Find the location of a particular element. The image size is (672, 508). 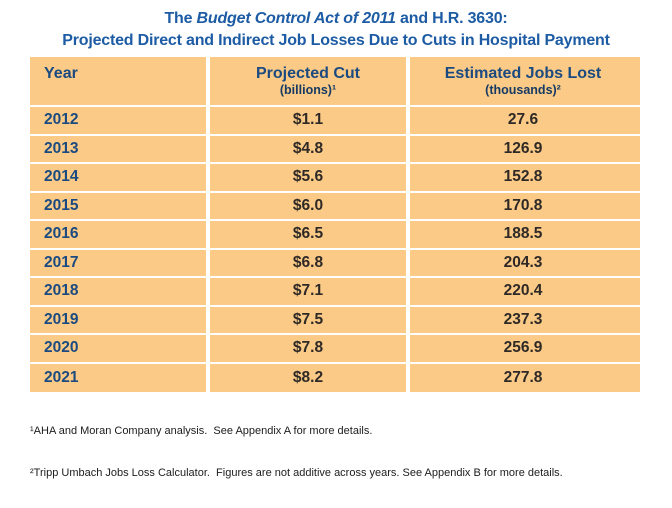

table-row: 2021 $8.2 277.8 is located at coordinates (335, 377).